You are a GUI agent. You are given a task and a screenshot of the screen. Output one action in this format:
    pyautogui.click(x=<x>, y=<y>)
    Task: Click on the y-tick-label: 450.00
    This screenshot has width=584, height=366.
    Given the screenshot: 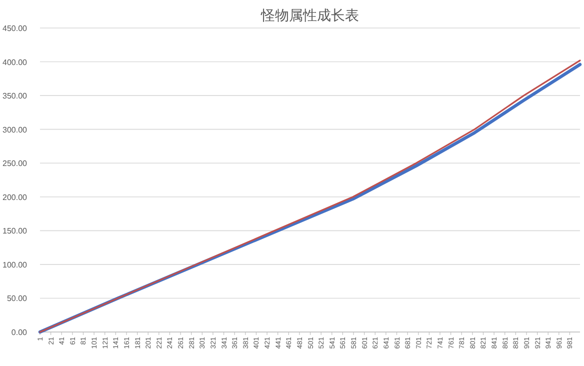 What is the action you would take?
    pyautogui.click(x=15, y=28)
    